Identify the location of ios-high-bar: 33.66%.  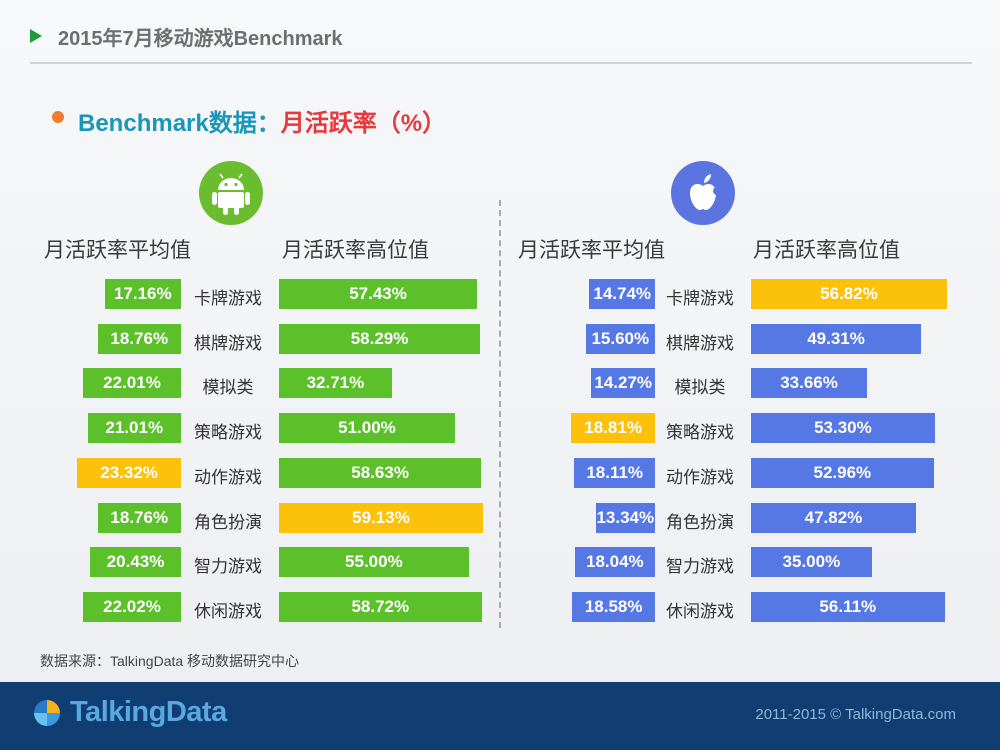
(809, 383).